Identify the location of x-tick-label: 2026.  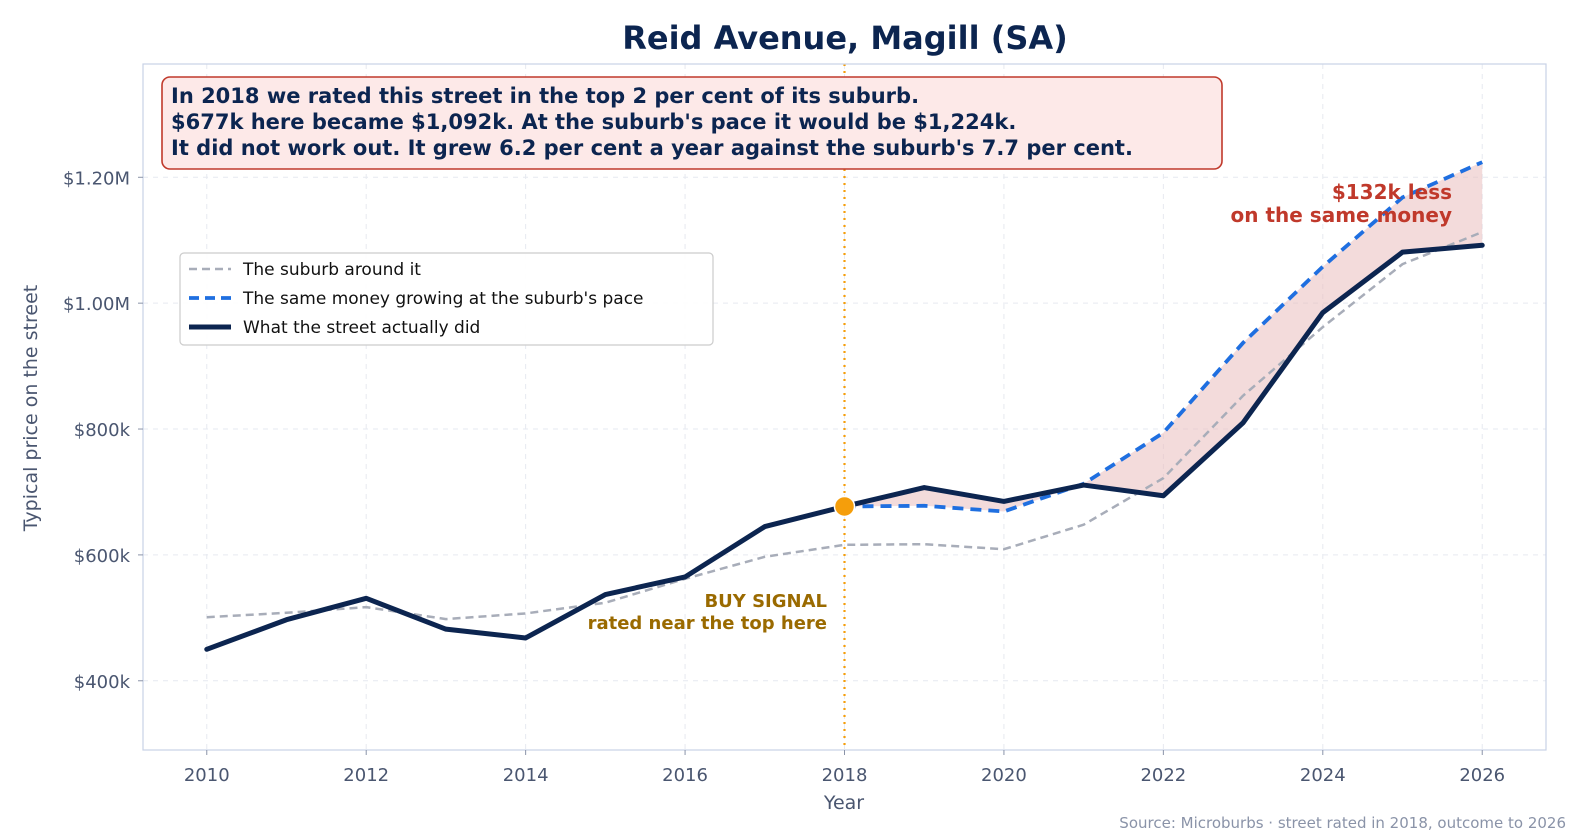
(1482, 775).